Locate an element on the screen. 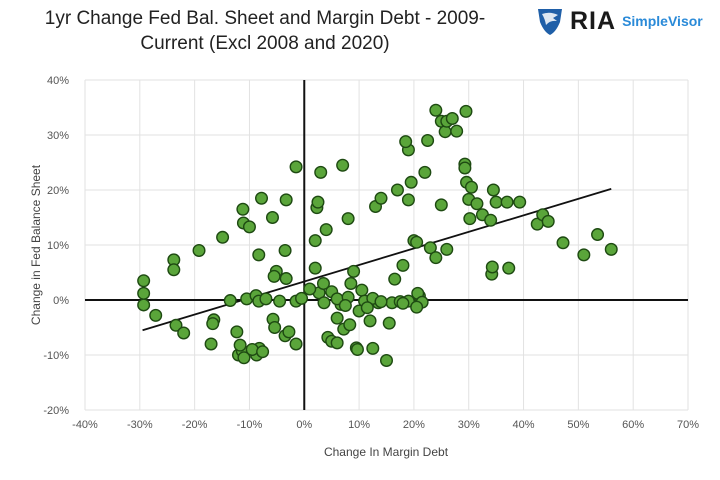 Image resolution: width=720 pixels, height=480 pixels. eagle-shield-icon is located at coordinates (550, 22).